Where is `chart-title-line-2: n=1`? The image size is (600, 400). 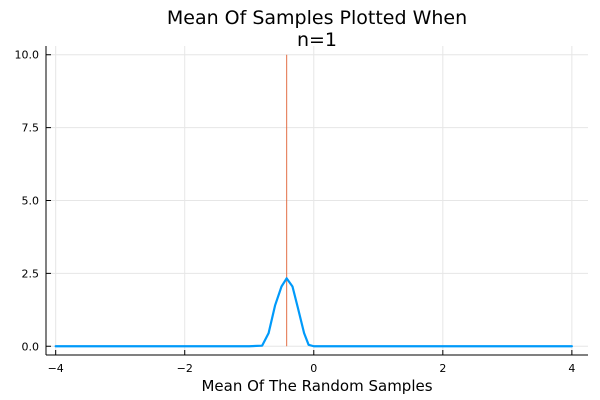
chart-title-line-2: n=1 is located at coordinates (317, 40).